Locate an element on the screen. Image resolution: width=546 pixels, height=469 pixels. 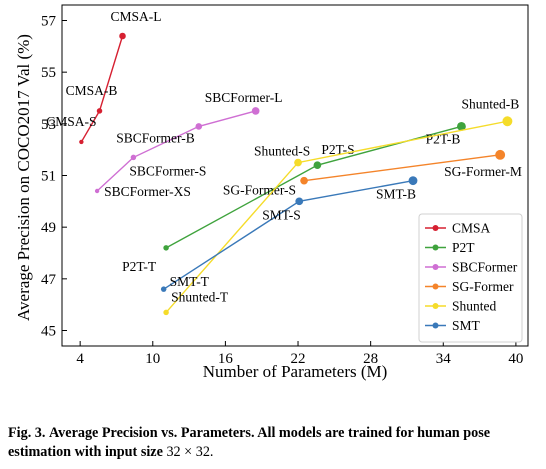
point-label: CMSA-B is located at coordinates (92, 90).